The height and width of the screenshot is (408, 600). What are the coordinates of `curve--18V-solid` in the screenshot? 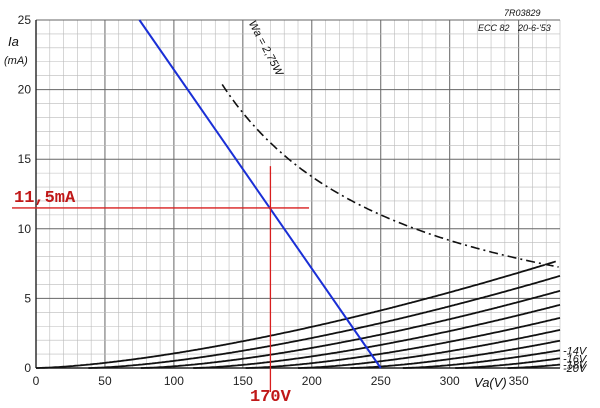 It's located at (534, 366).